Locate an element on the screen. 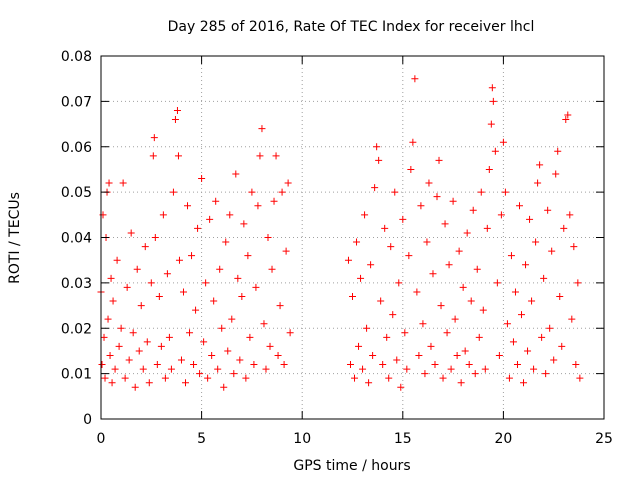 This screenshot has width=640, height=480. y-tick-label: 0.04 is located at coordinates (76, 239).